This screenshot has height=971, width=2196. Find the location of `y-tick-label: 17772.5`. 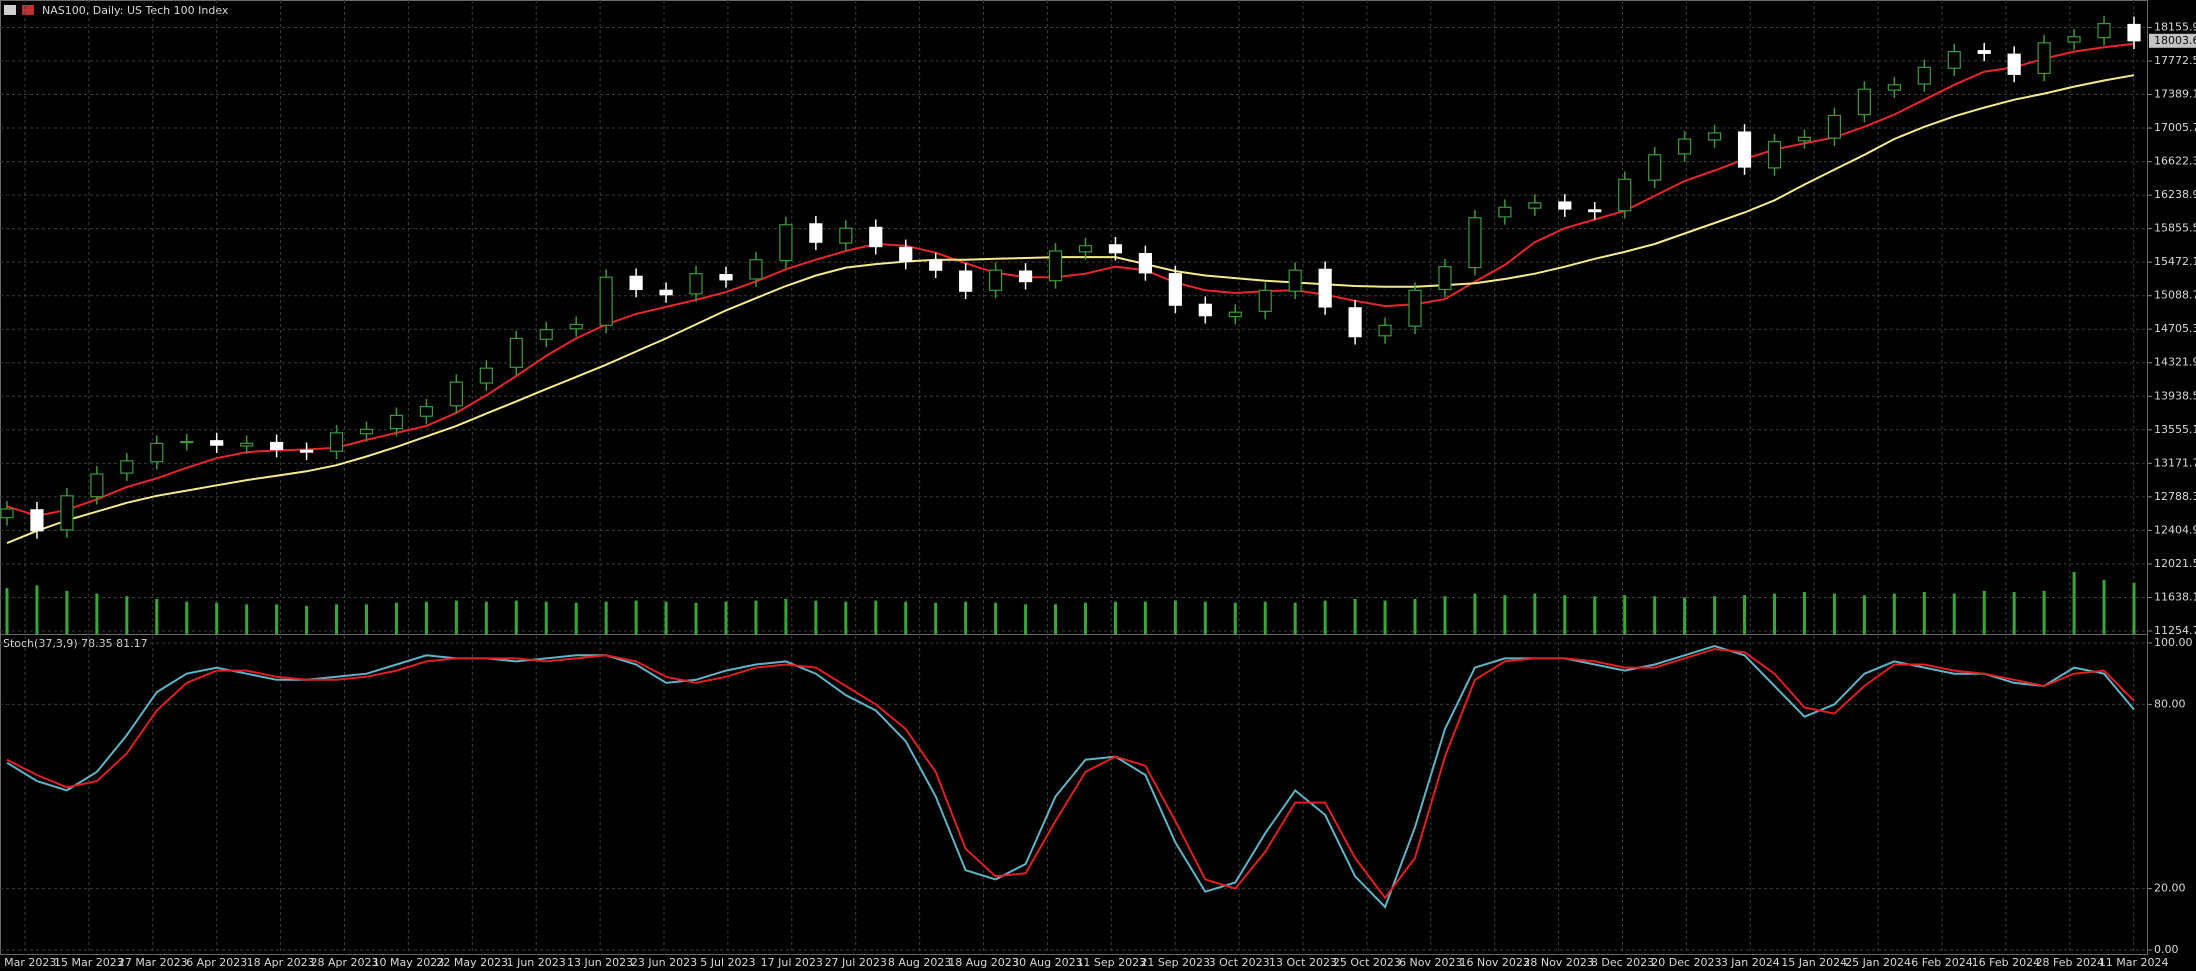

y-tick-label: 17772.5 is located at coordinates (2175, 60).